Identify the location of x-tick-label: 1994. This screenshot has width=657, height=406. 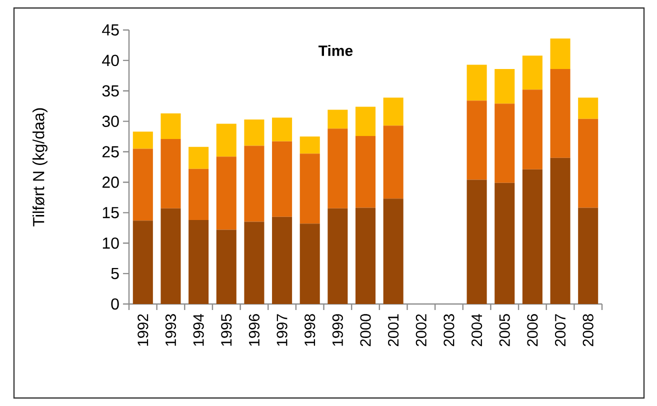
(198, 330).